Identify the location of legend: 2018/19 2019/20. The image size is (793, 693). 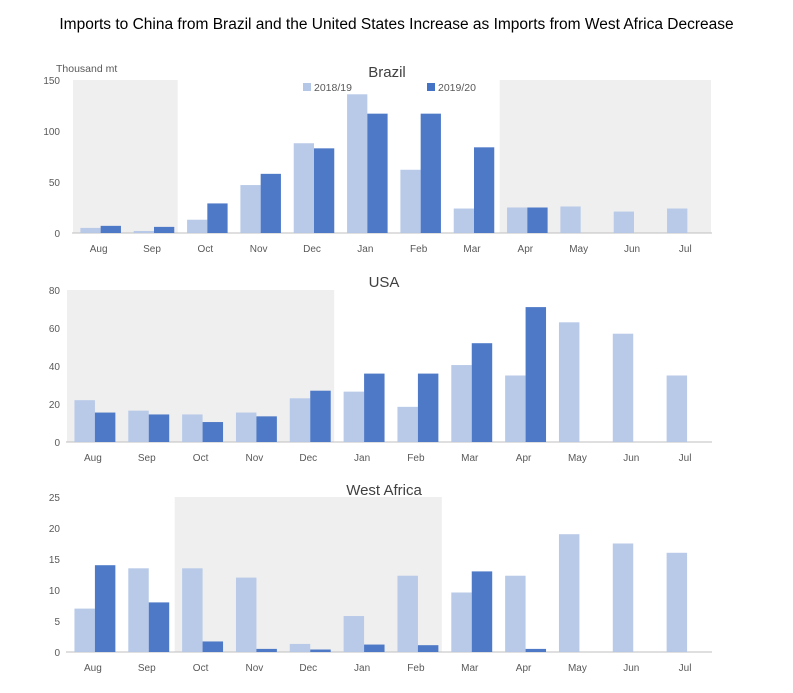
(389, 88).